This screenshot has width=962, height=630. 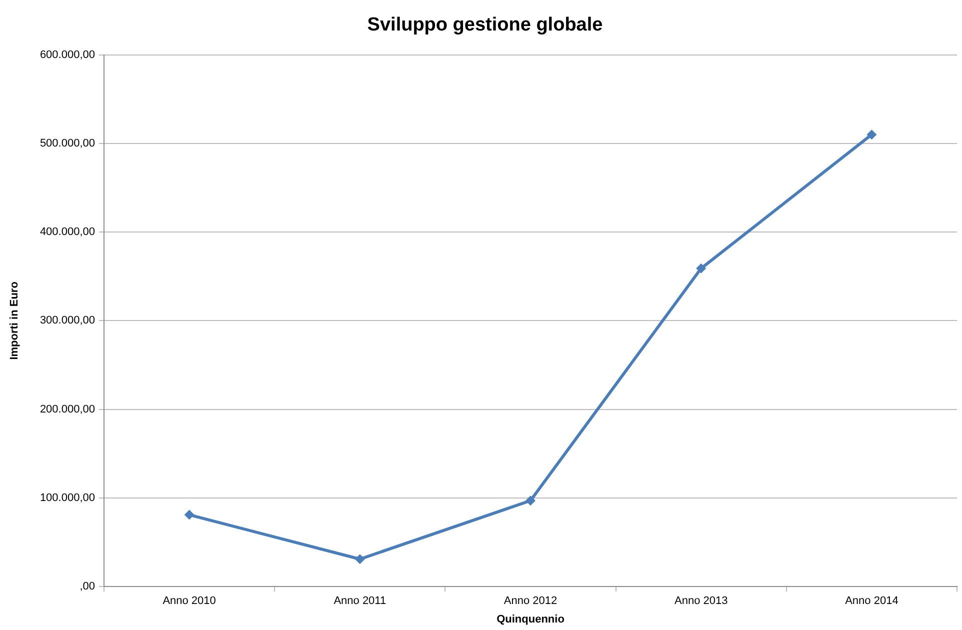 I want to click on y-tick-label: 100.000,00, so click(x=67, y=498).